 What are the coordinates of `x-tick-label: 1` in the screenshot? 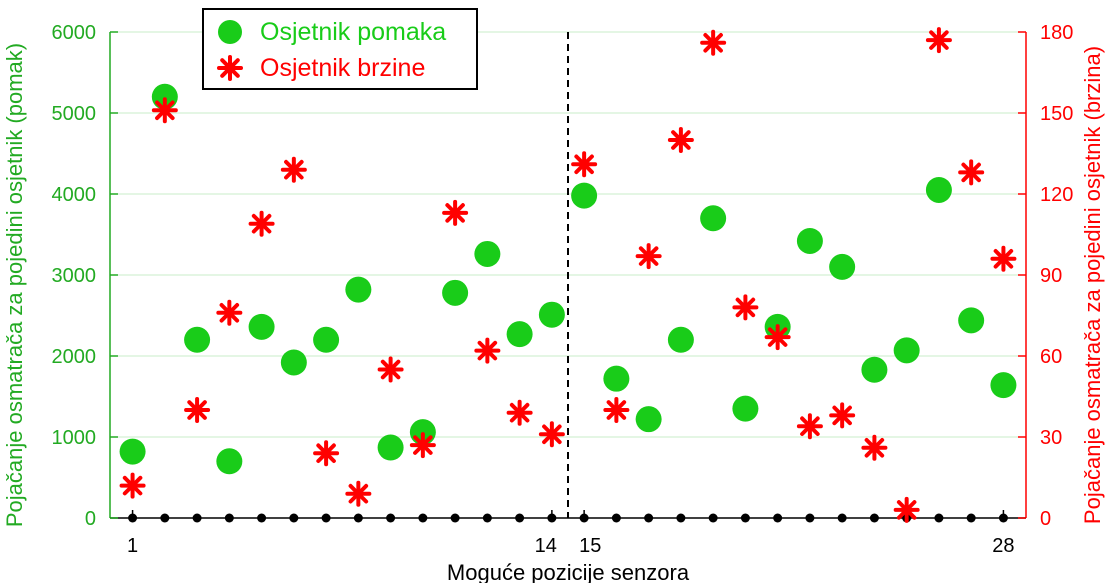 It's located at (132, 546).